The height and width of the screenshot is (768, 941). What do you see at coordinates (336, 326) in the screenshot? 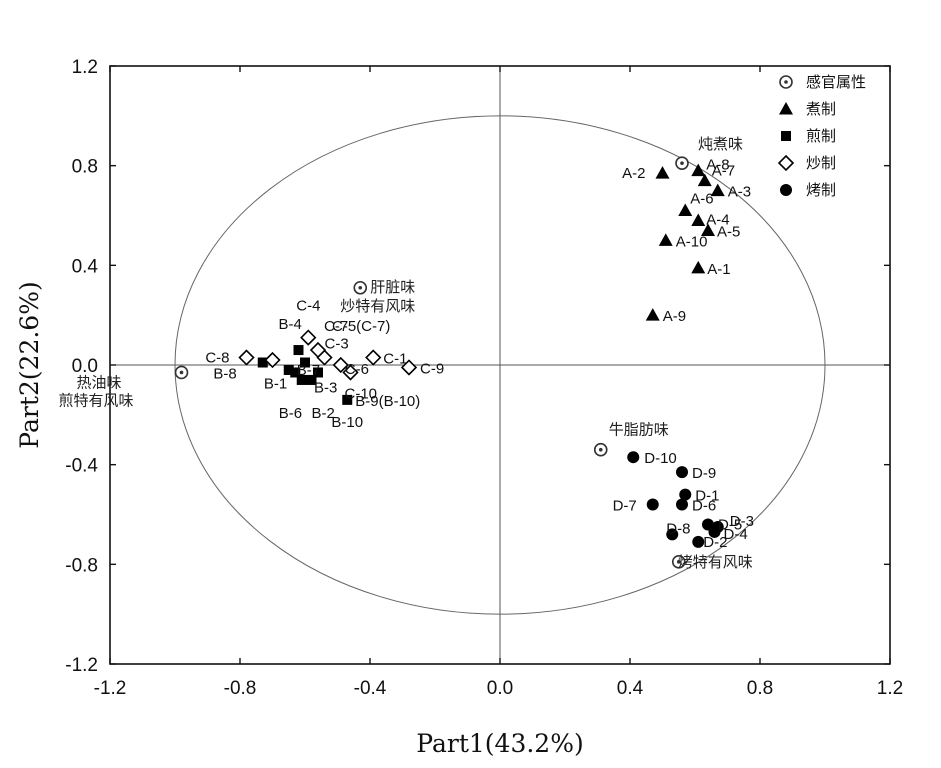
I see `point-label: C-7` at bounding box center [336, 326].